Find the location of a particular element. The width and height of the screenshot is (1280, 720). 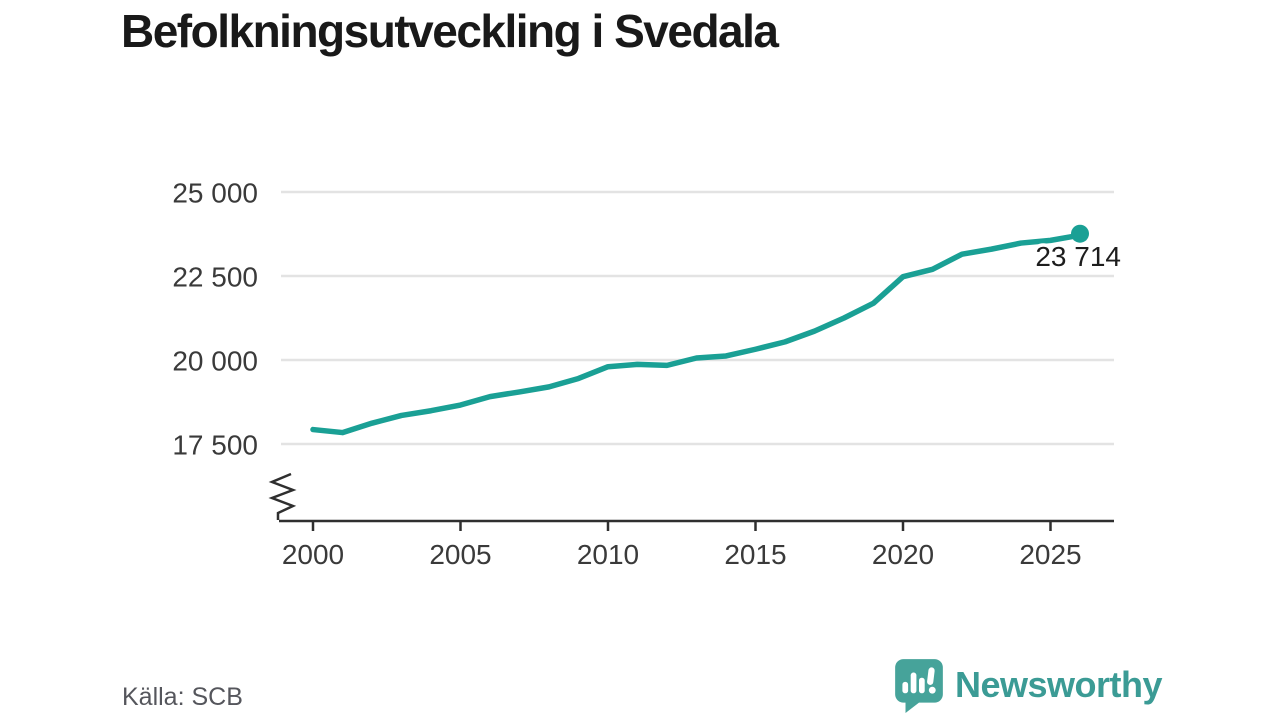

y-tick-label: 20 000 is located at coordinates (215, 361).